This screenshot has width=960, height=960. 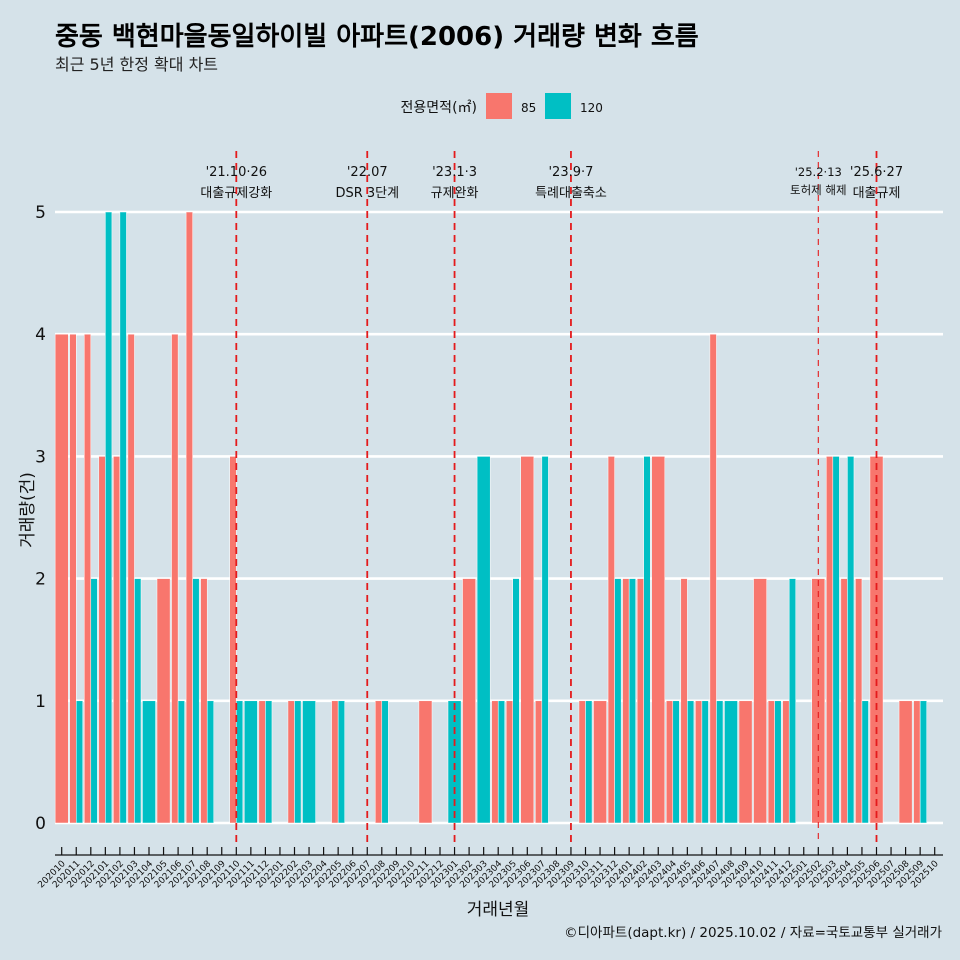 What do you see at coordinates (40, 213) in the screenshot?
I see `y-tick-label: 5` at bounding box center [40, 213].